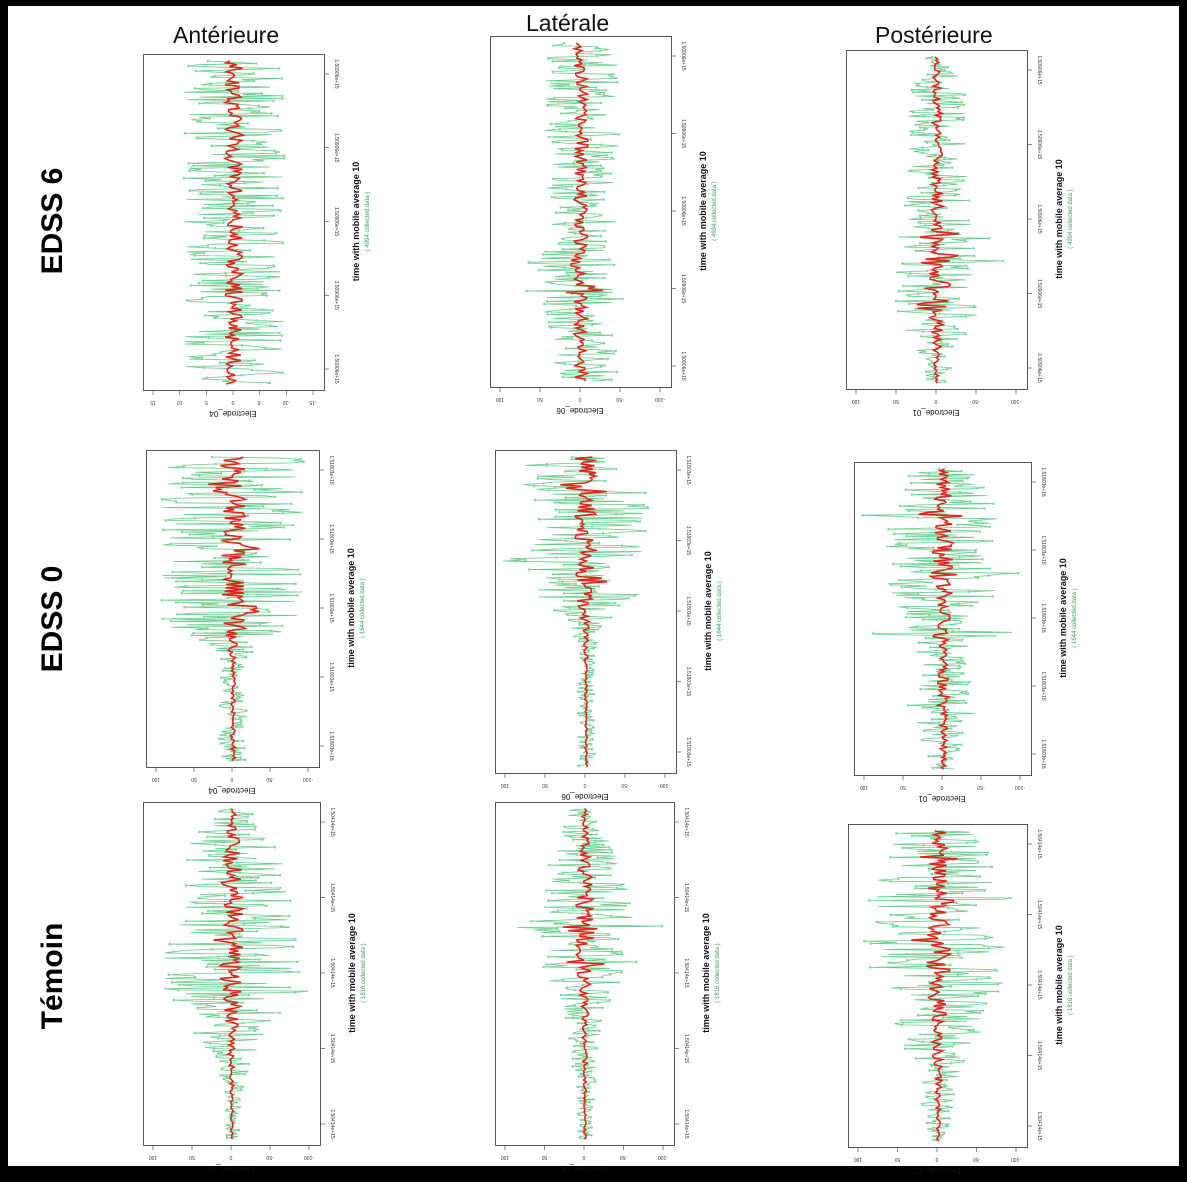  What do you see at coordinates (232, 608) in the screenshot?
I see `eeg-trace-plot` at bounding box center [232, 608].